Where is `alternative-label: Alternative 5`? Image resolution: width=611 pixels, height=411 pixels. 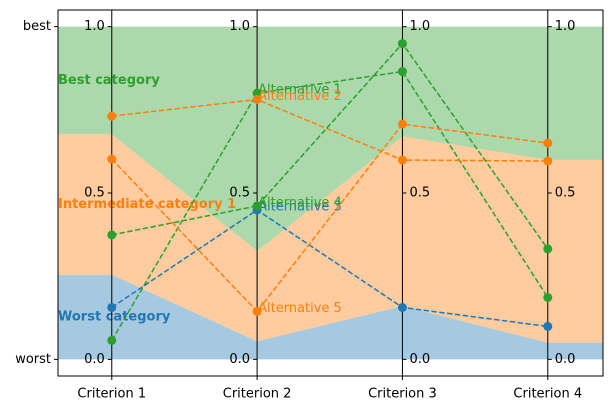 alternative-label: Alternative 5 is located at coordinates (300, 308).